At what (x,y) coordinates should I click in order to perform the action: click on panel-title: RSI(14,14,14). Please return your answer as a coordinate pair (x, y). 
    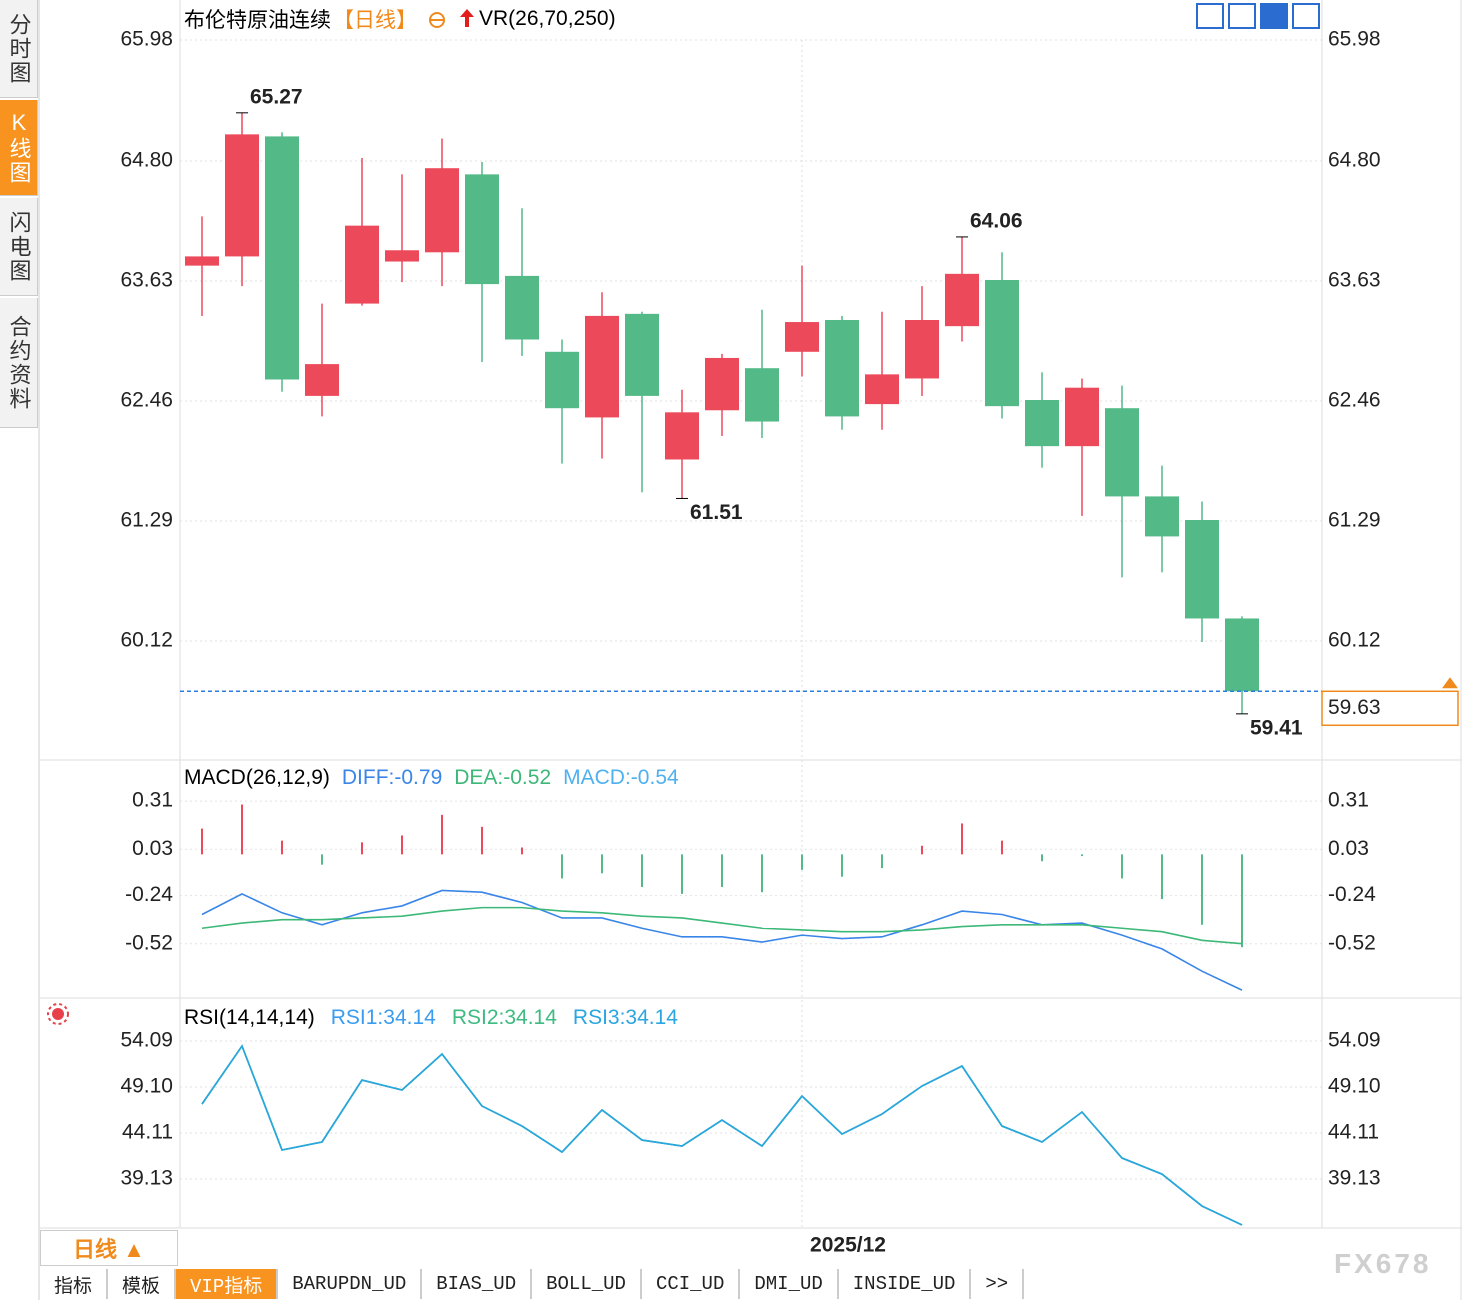
    Looking at the image, I should click on (249, 1017).